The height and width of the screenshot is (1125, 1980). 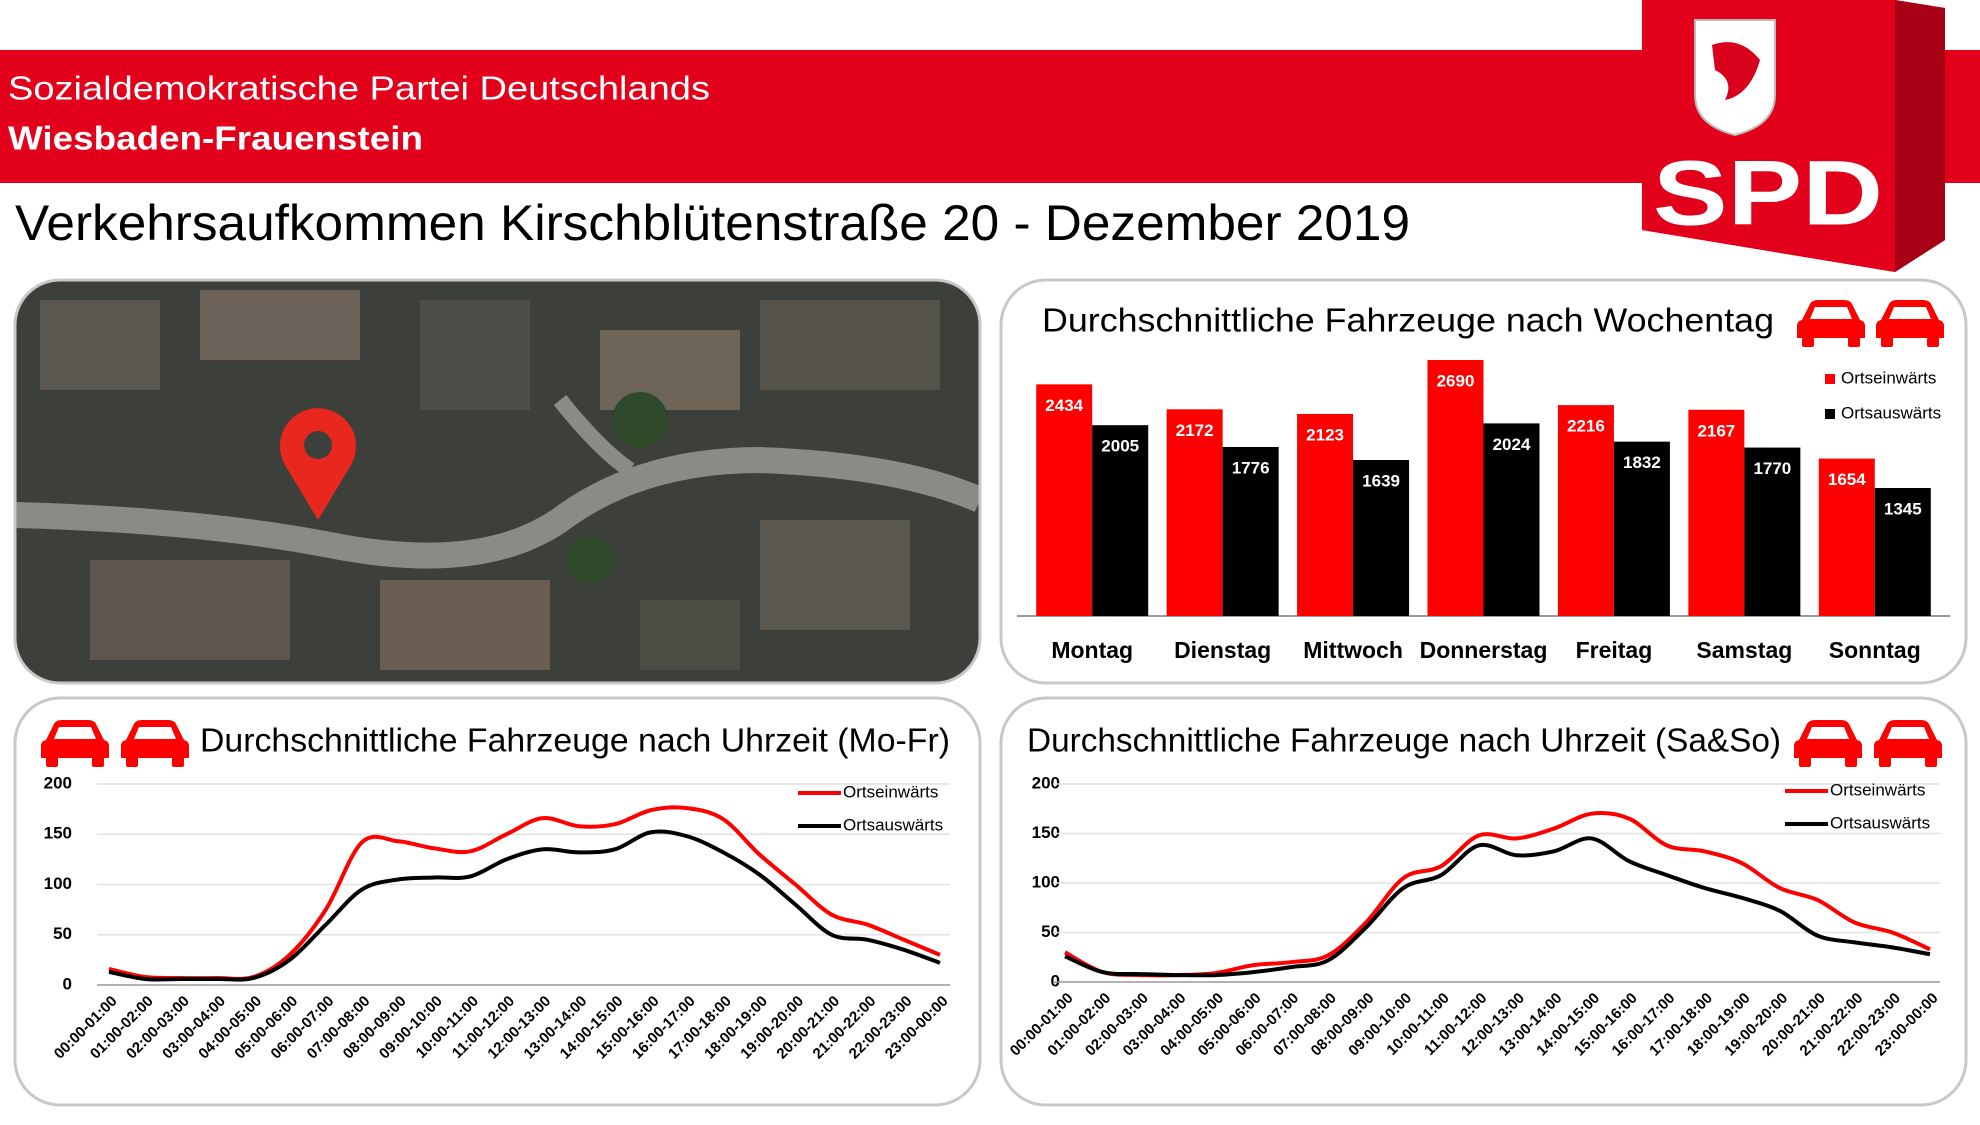 What do you see at coordinates (359, 88) in the screenshot?
I see `header-line1: Sozialdemokratische Partei Deutschlands` at bounding box center [359, 88].